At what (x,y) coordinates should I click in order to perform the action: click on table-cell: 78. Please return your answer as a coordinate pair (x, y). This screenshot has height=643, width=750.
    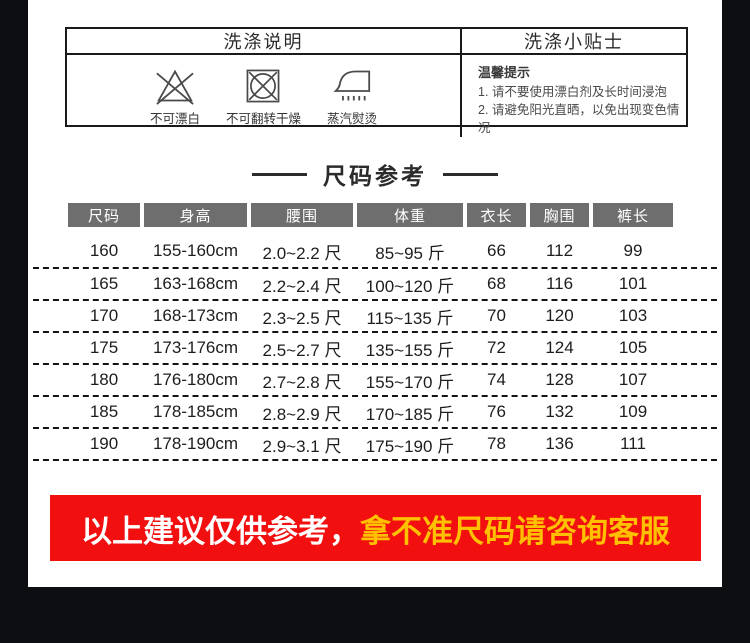
    Looking at the image, I should click on (496, 443).